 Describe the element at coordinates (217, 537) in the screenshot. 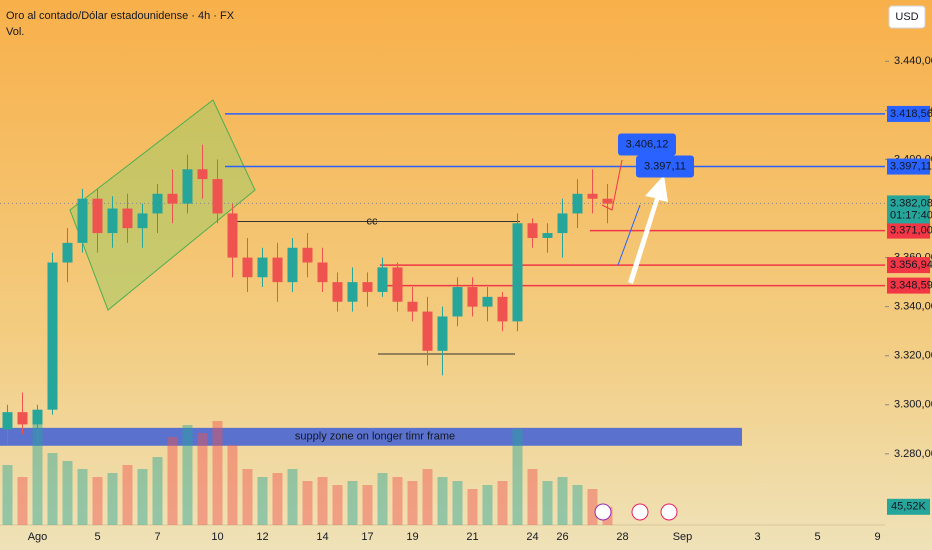

I see `x-tick-label: 10` at that location.